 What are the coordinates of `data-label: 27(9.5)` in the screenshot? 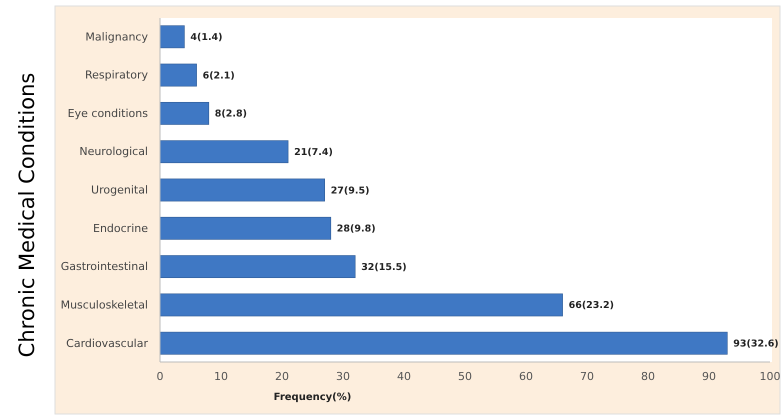 It's located at (350, 190).